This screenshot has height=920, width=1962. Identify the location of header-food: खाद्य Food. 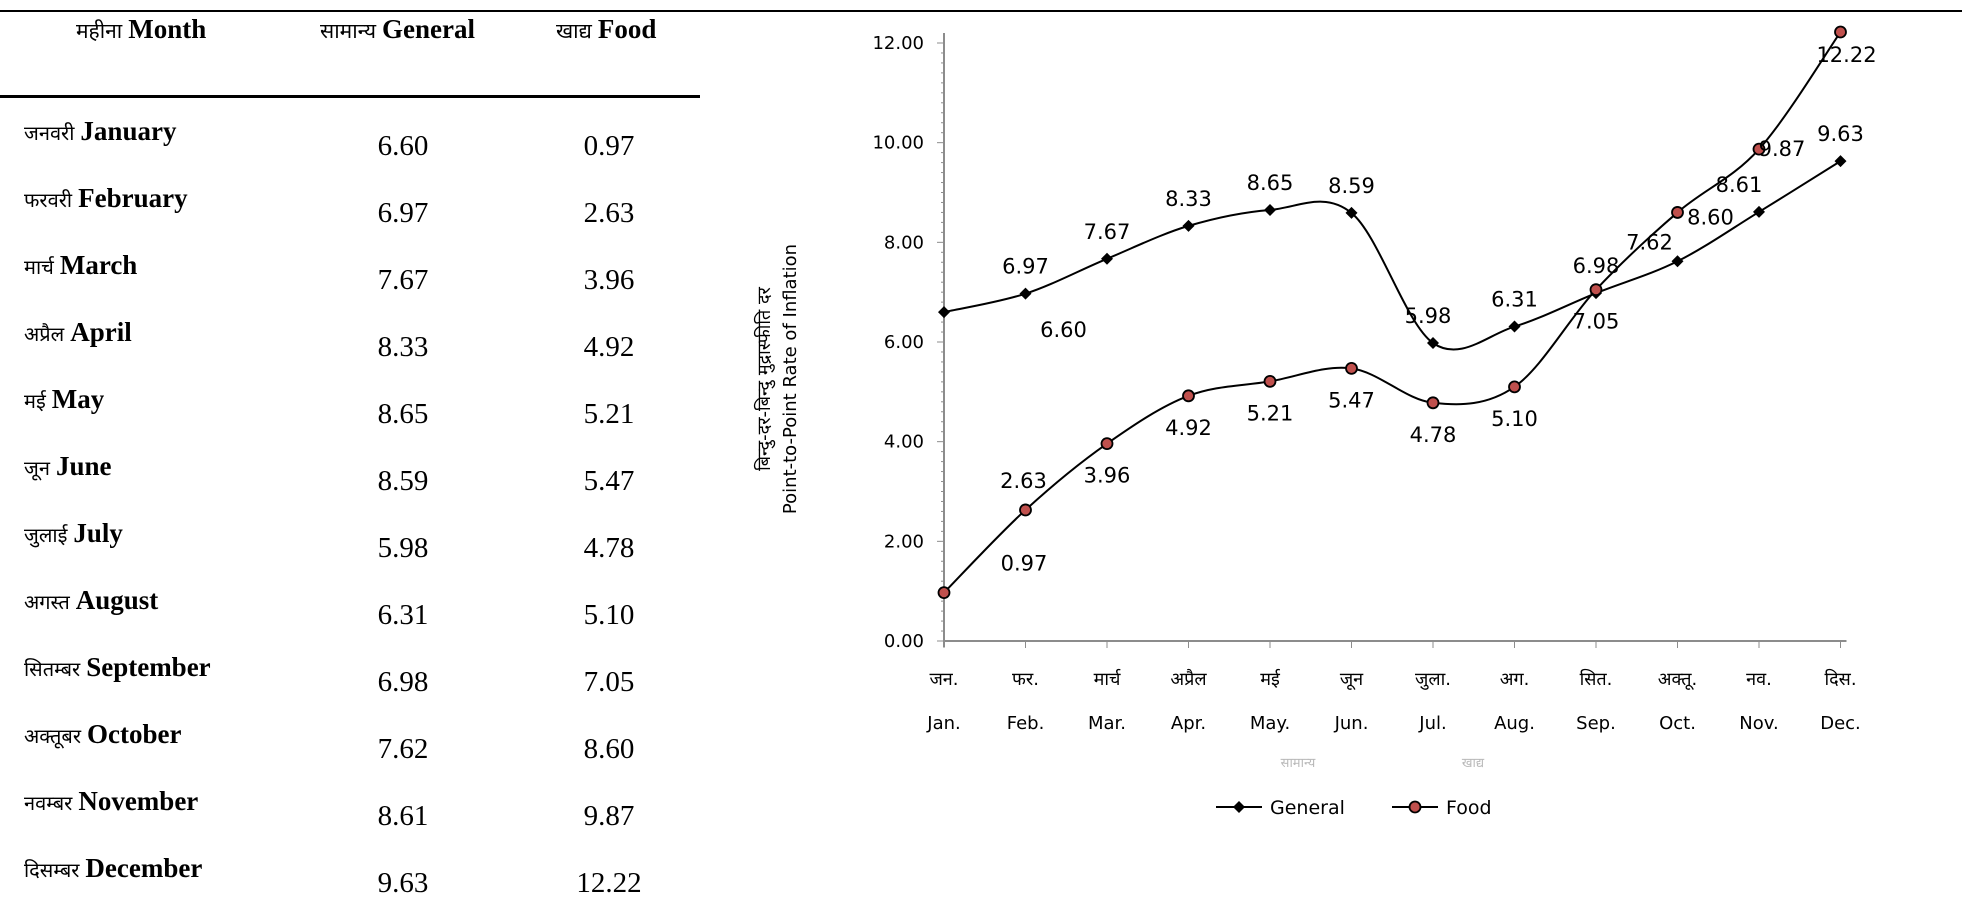
(606, 29).